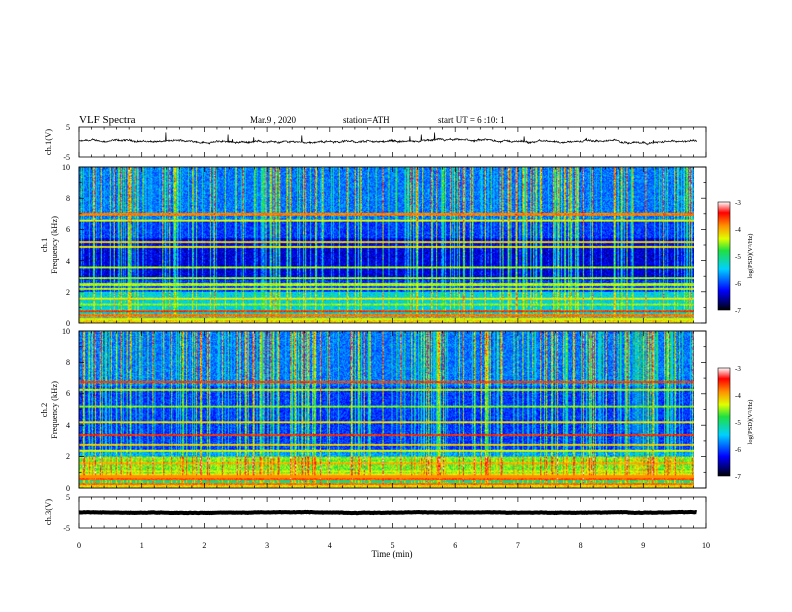  I want to click on ch2-spectrogram-ylabel-frequency: Frequency (kHz), so click(54, 410).